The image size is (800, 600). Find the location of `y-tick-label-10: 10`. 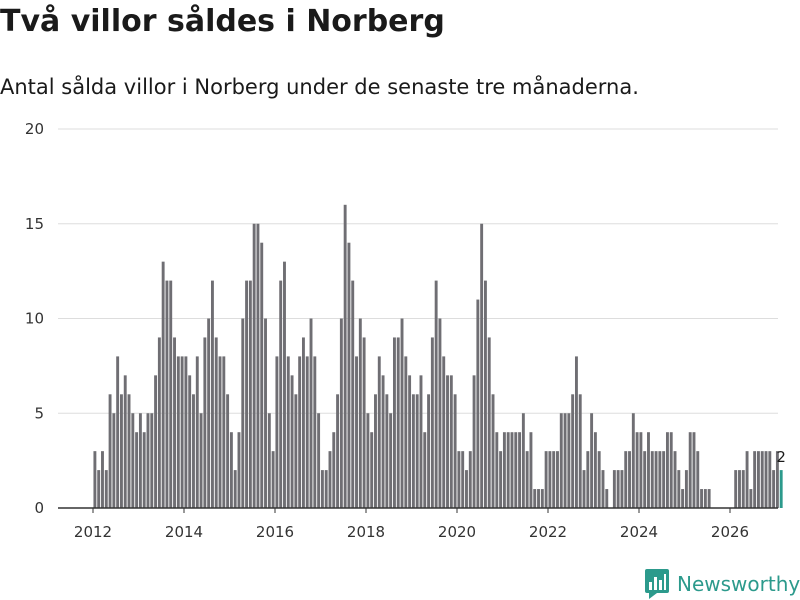

y-tick-label-10: 10 is located at coordinates (34, 319).